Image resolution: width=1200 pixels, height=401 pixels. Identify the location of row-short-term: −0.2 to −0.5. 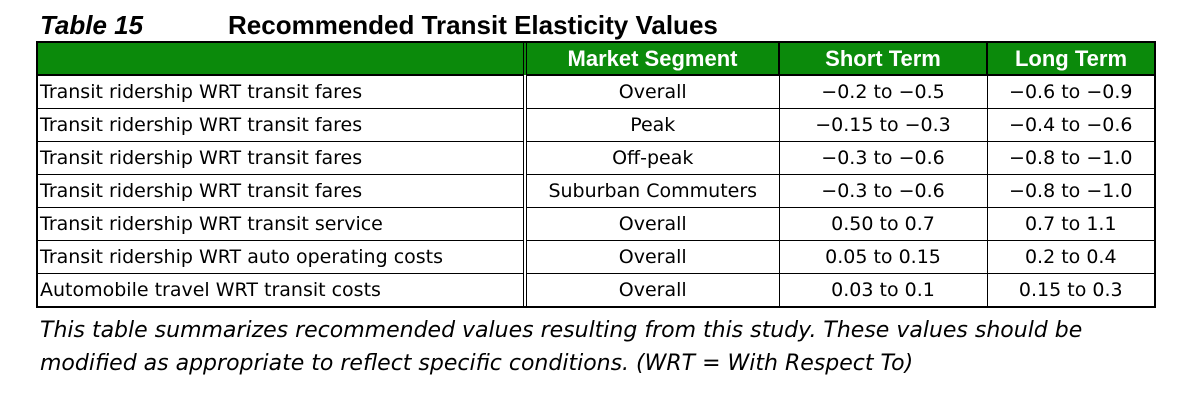
(883, 92).